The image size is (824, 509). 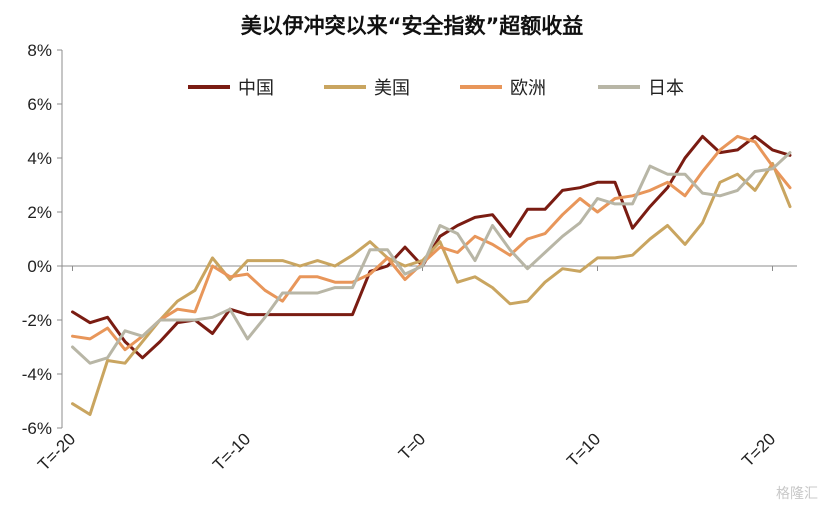 I want to click on y-tick-label: 6%, so click(x=39, y=104).